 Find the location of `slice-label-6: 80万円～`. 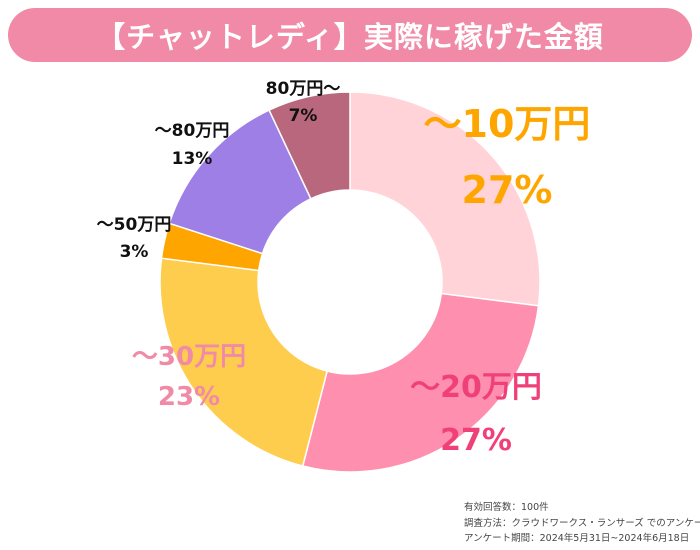

slice-label-6: 80万円～ is located at coordinates (303, 89).